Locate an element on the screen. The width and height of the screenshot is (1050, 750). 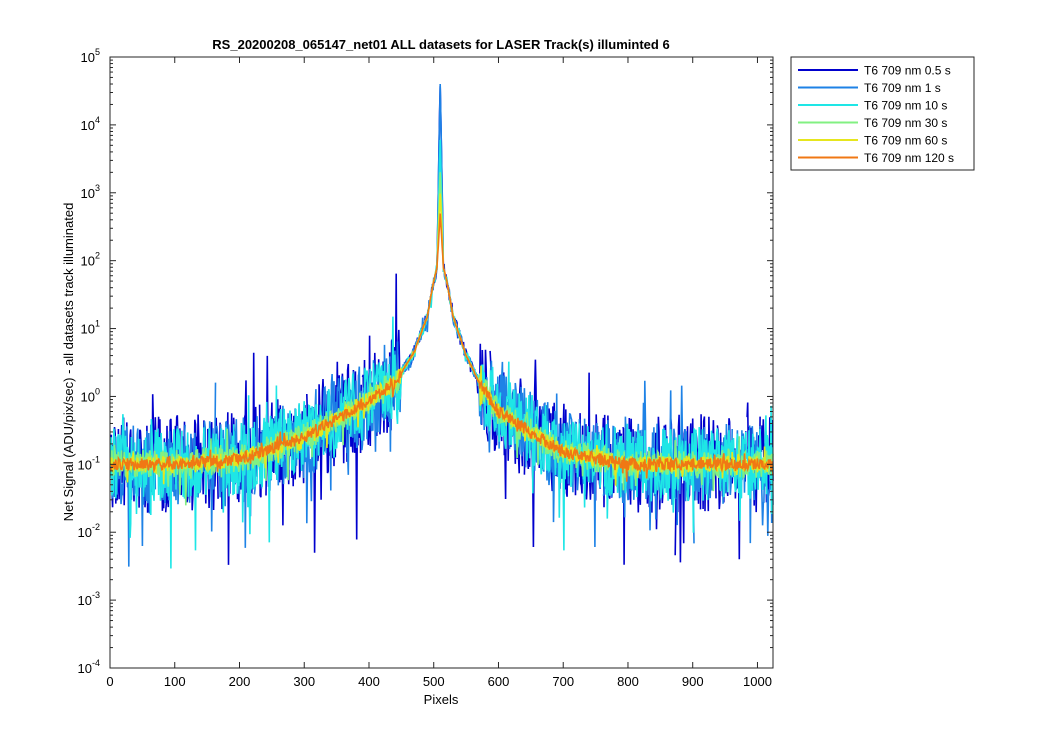
y-tick-label: 10³ is located at coordinates (90, 192).